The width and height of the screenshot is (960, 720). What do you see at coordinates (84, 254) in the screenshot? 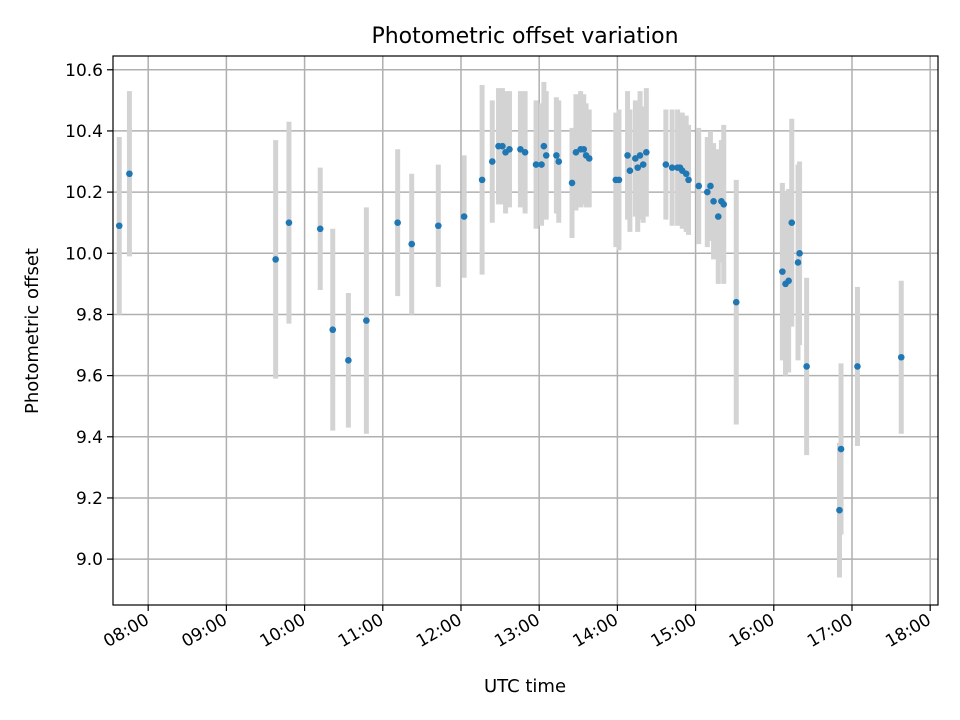
I see `y-tick-label: 10.0` at bounding box center [84, 254].